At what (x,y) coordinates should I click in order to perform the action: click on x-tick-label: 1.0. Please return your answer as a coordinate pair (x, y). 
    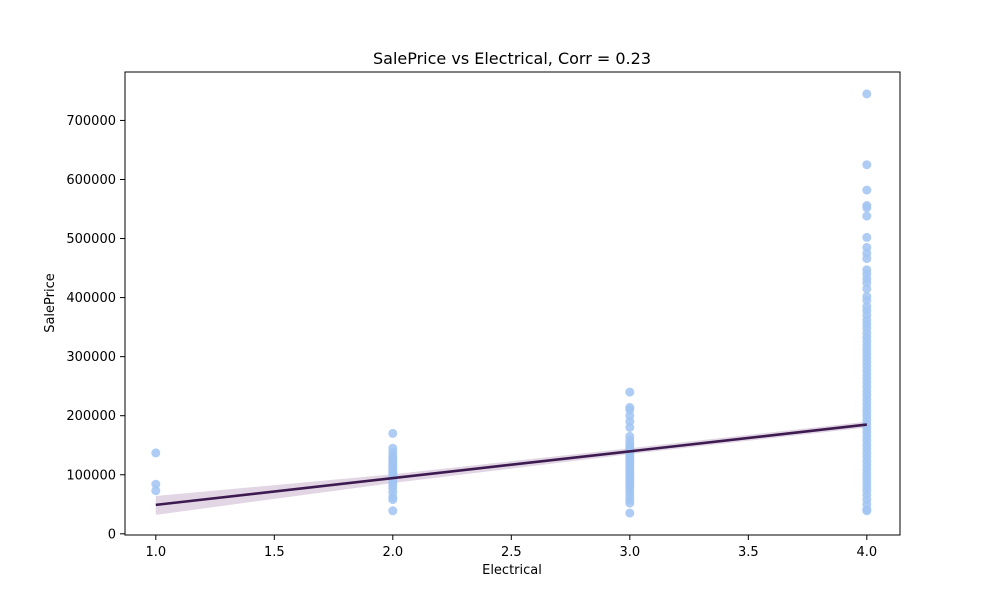
    Looking at the image, I should click on (155, 552).